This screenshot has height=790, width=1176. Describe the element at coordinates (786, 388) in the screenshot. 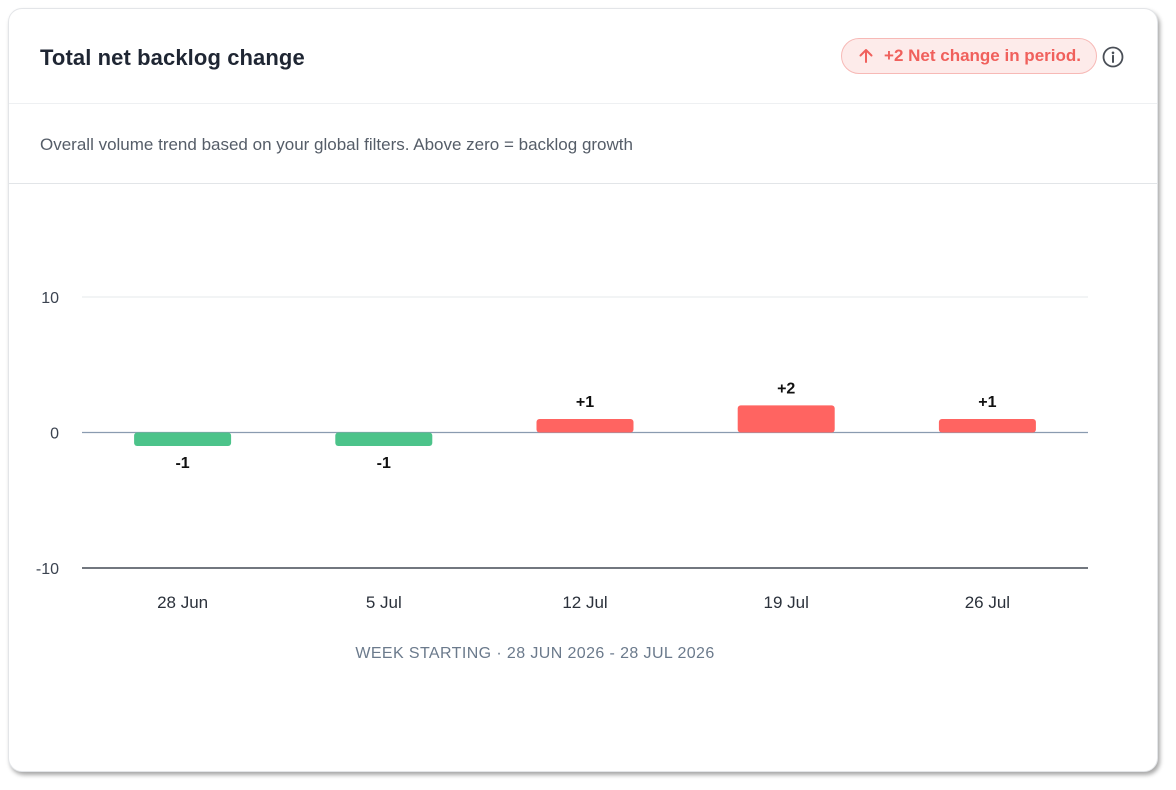

I see `data-label: +2` at that location.